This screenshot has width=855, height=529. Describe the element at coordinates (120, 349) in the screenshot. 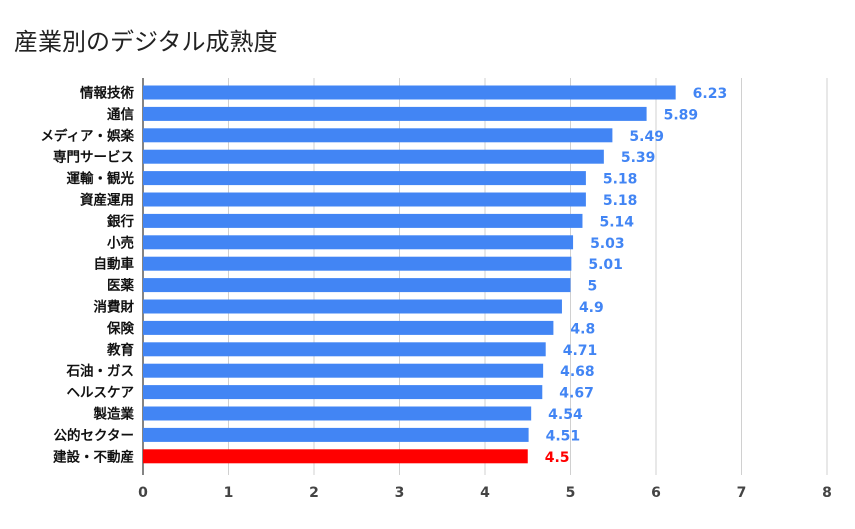

I see `category-label: 教育` at that location.